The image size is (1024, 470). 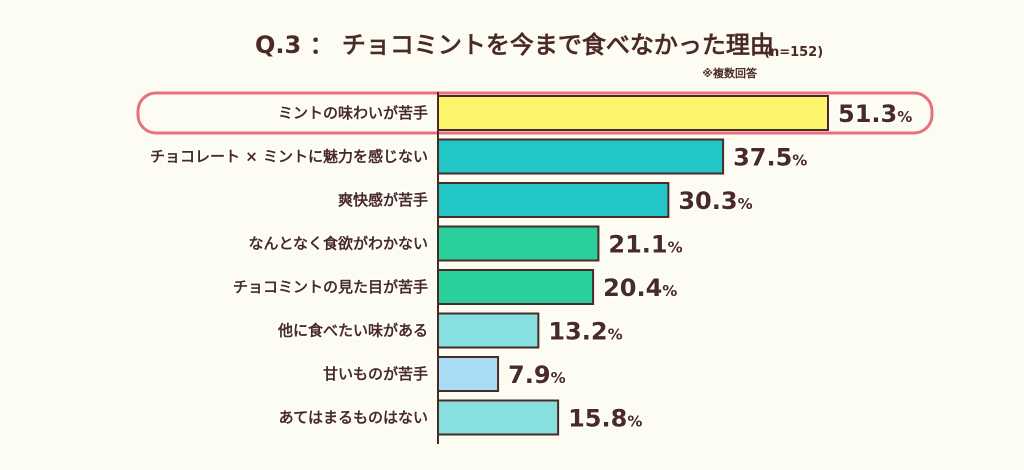 What do you see at coordinates (330, 287) in the screenshot?
I see `category-label: チョコミントの見た目が苦手` at bounding box center [330, 287].